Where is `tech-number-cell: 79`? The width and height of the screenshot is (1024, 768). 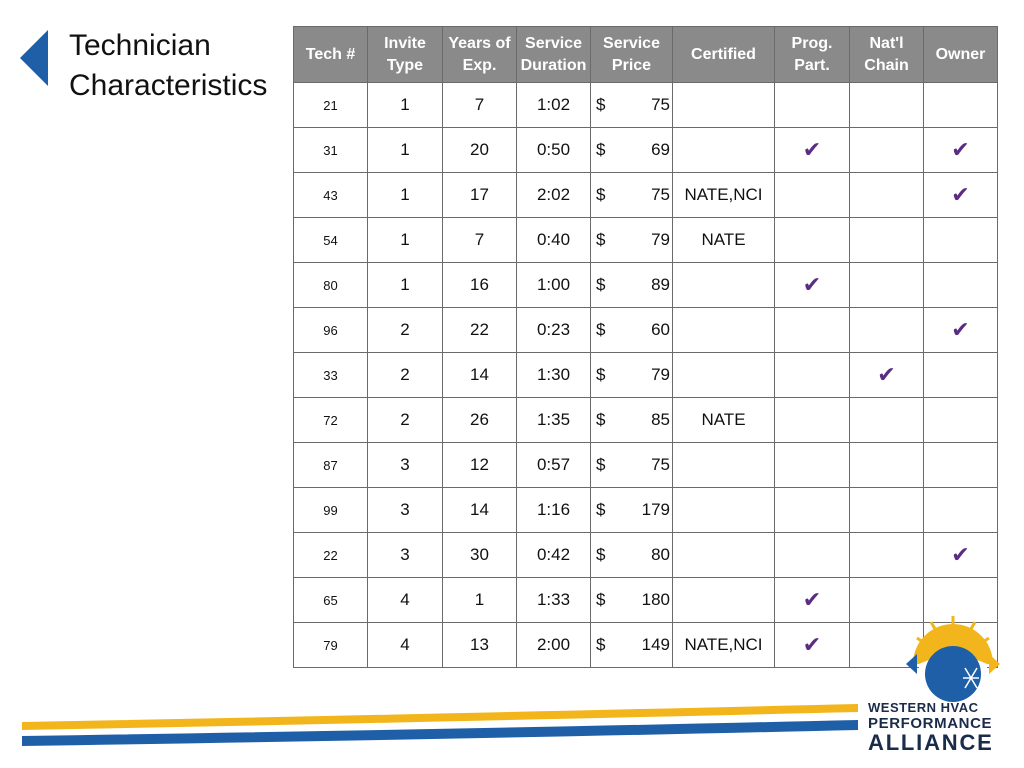 tech-number-cell: 79 is located at coordinates (330, 645).